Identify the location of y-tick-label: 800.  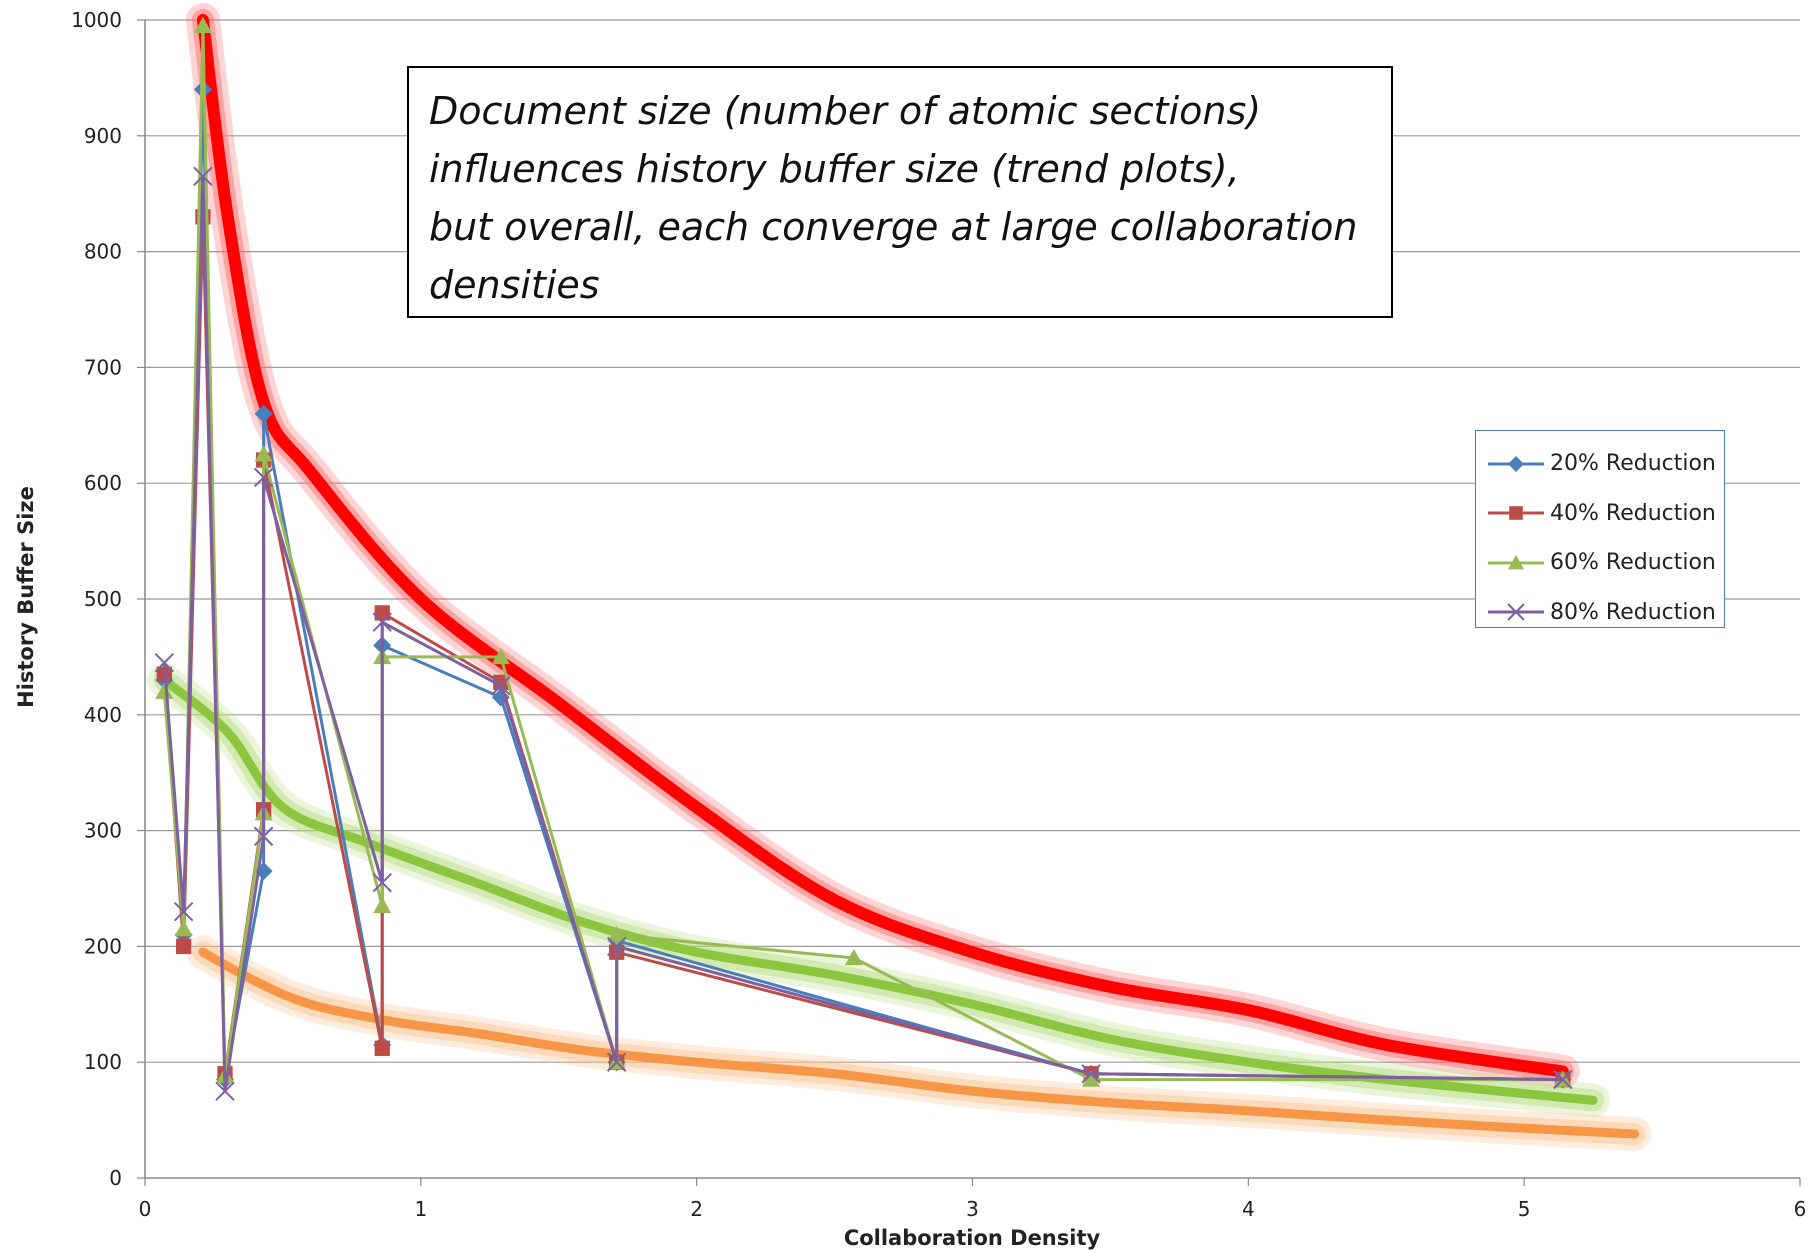
(103, 252).